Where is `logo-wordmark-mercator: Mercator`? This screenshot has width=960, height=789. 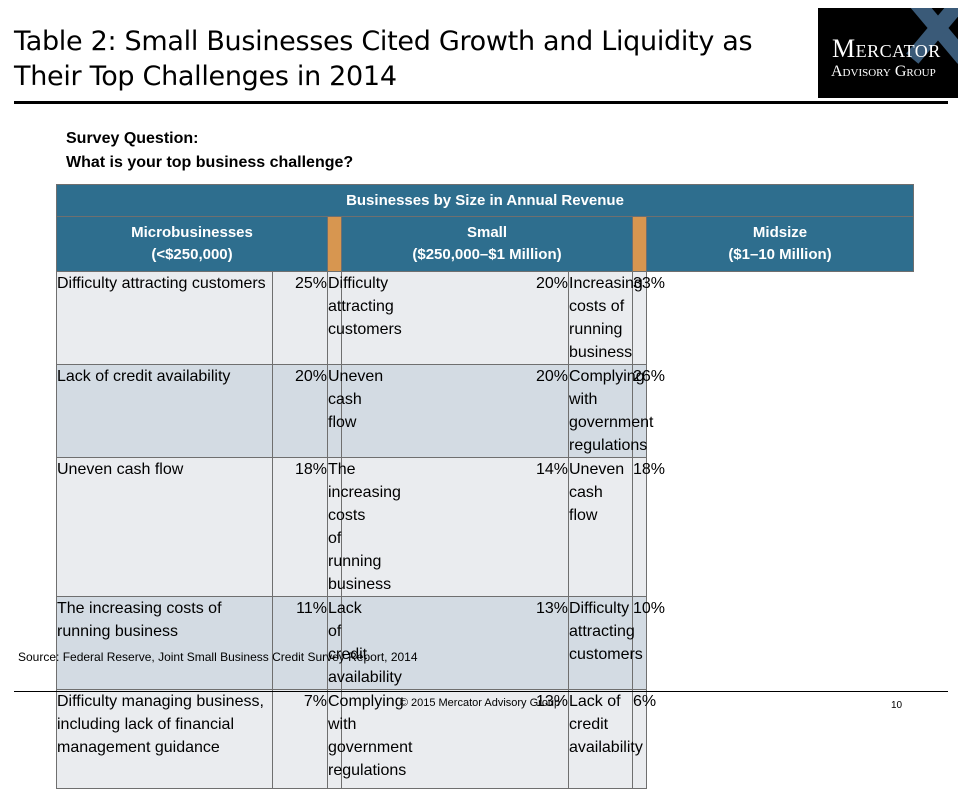 logo-wordmark-mercator: Mercator is located at coordinates (886, 48).